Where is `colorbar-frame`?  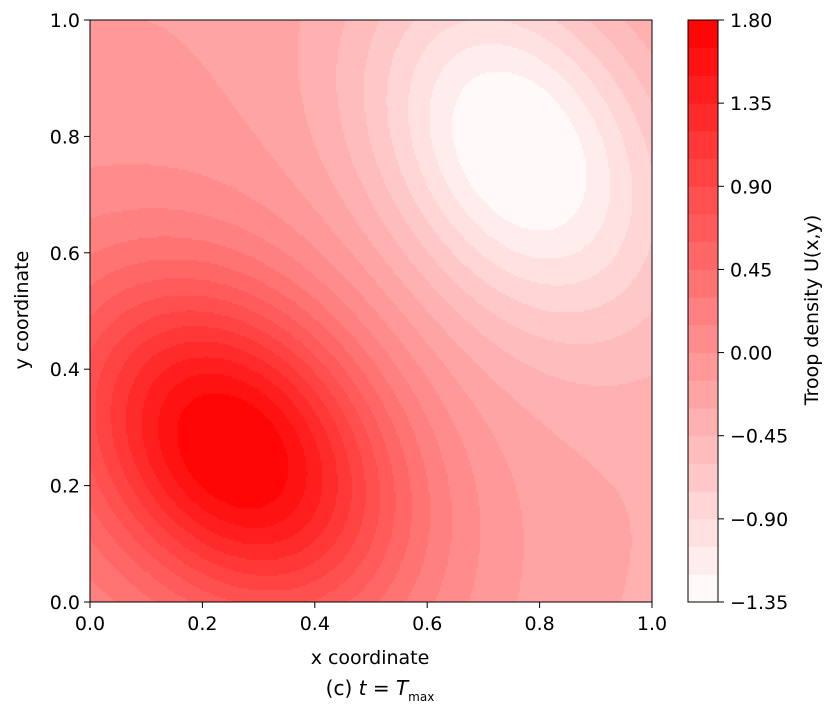
colorbar-frame is located at coordinates (703, 311).